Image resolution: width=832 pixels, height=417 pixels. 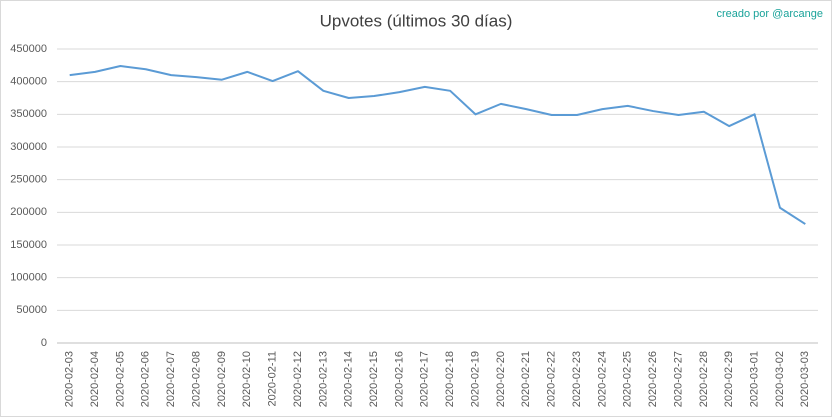 I want to click on y-tick-label: 250000, so click(x=28, y=180).